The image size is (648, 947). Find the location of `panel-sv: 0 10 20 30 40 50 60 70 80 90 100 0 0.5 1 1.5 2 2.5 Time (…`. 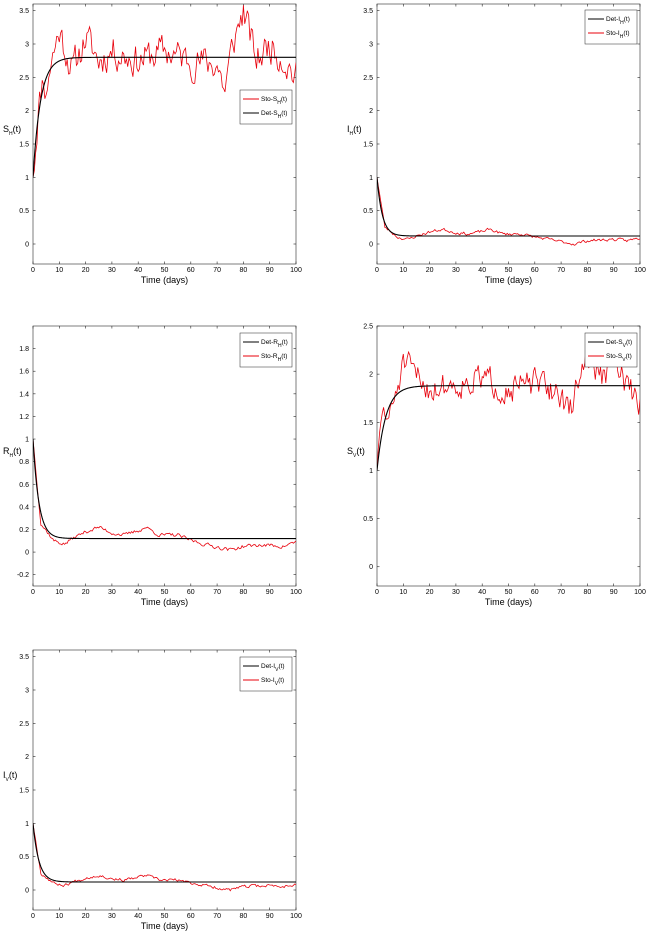

panel-sv: 0 10 20 30 40 50 60 70 80 90 100 0 0.5 1 1.5 2 2.5 Time (… is located at coordinates (496, 466).